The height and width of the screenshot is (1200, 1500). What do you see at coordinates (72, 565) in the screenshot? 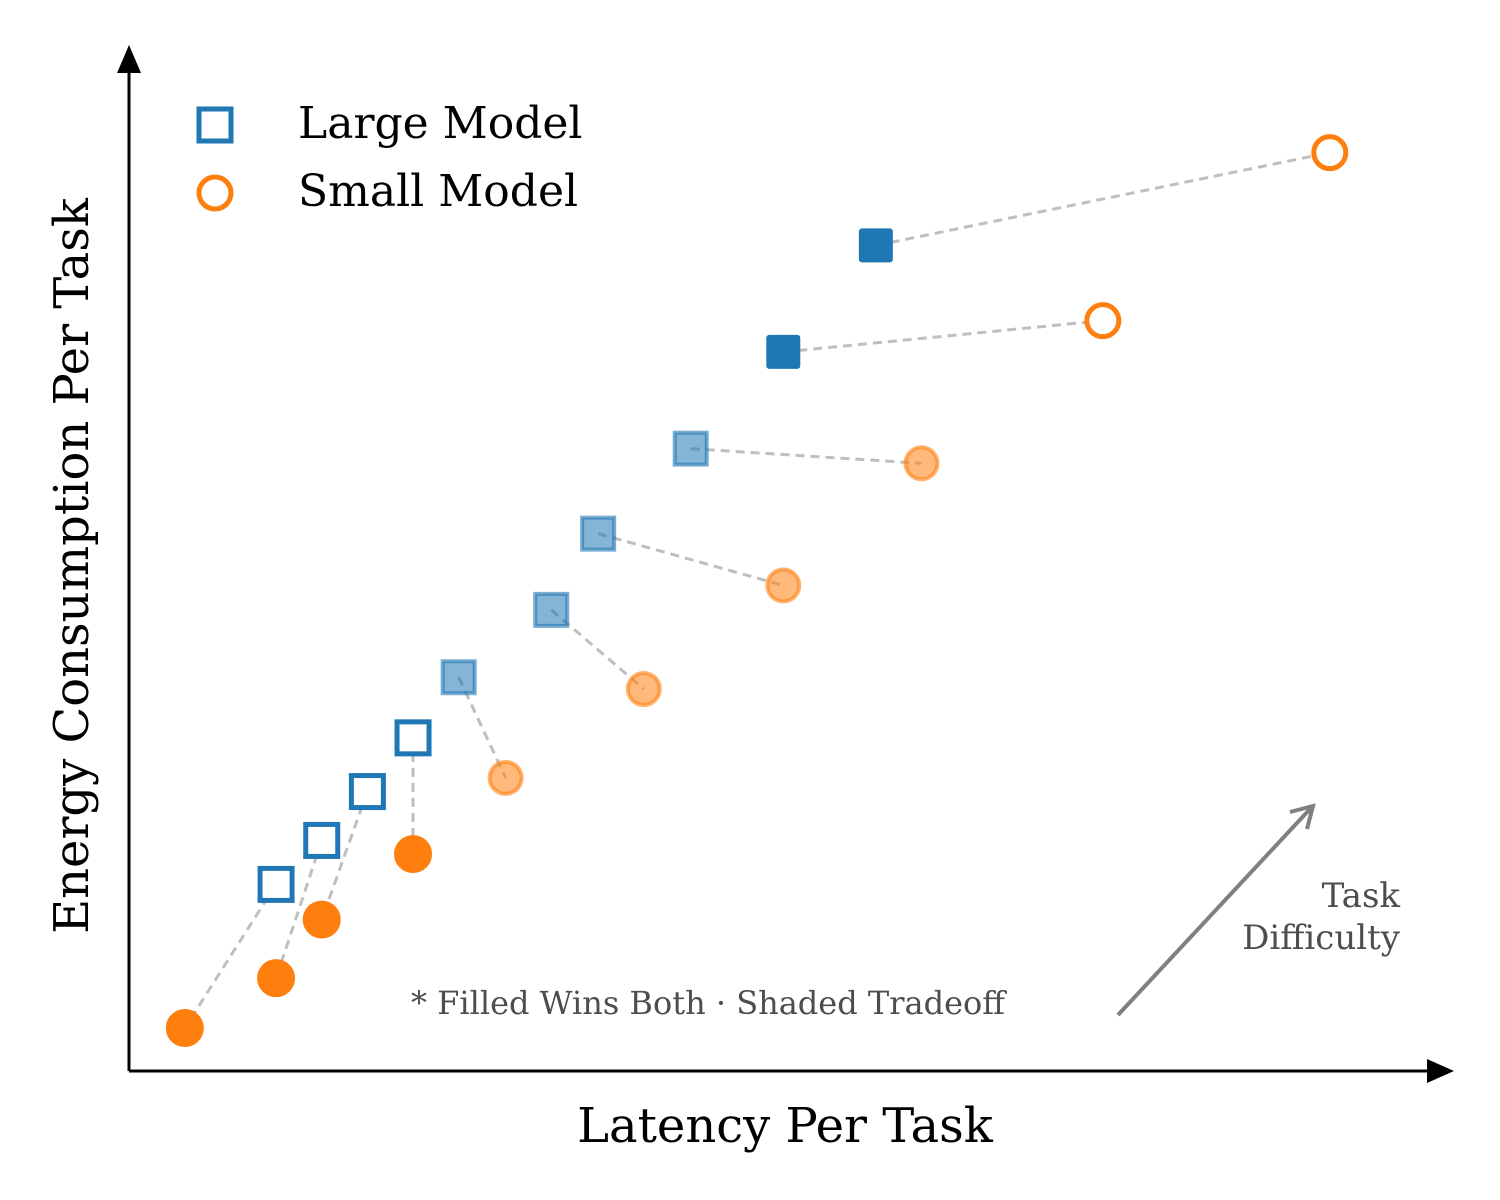
I see `y-axis-label: Energy Consumption Per Task` at bounding box center [72, 565].